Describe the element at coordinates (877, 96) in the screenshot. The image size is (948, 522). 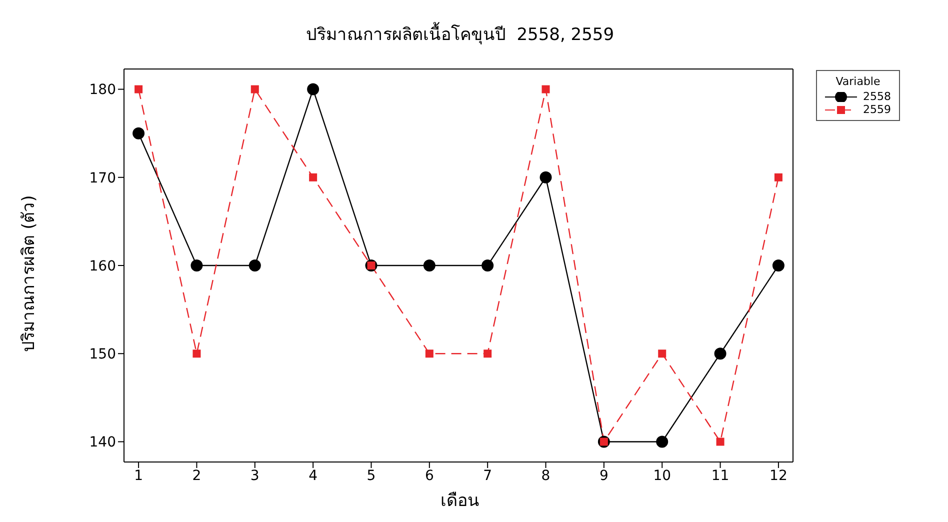
I see `legend-label: 2558` at that location.